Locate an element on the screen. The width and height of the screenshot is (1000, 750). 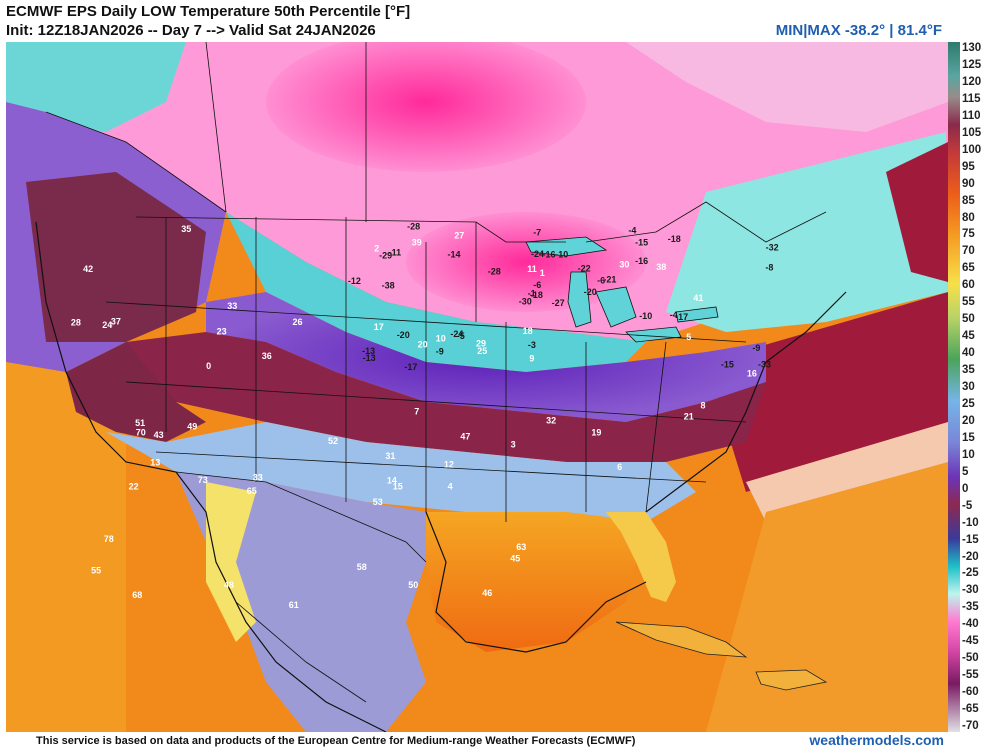
station-value: 2 is located at coordinates (376, 249).